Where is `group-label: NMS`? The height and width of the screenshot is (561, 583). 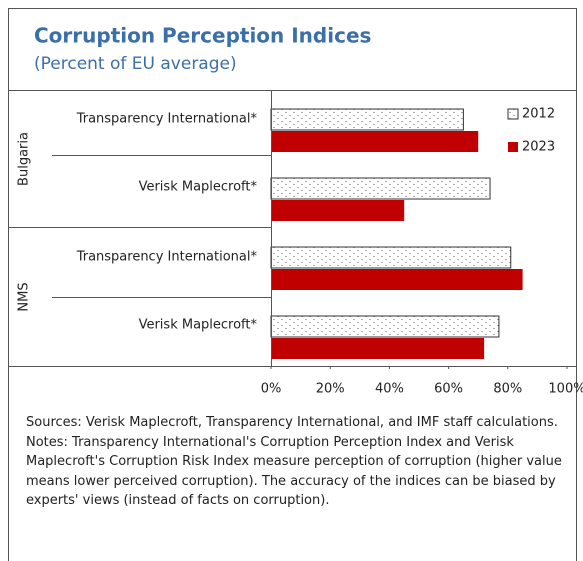 group-label: NMS is located at coordinates (24, 296).